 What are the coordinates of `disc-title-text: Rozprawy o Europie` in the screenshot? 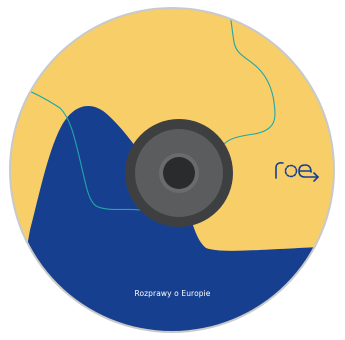 It's located at (172, 293).